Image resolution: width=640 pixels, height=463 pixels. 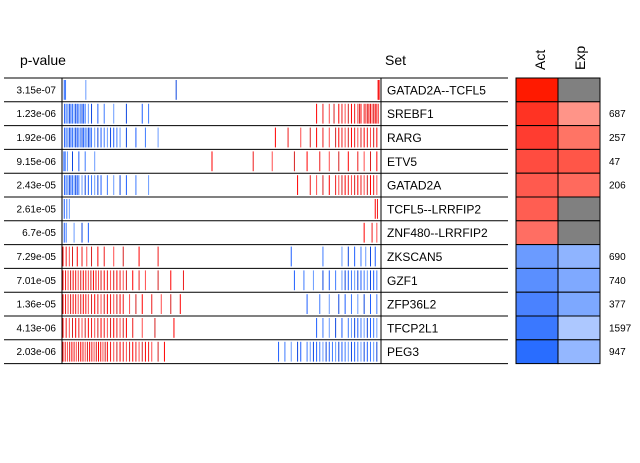 What do you see at coordinates (37, 209) in the screenshot?
I see `pvalue-label: 2.61e-05` at bounding box center [37, 209].